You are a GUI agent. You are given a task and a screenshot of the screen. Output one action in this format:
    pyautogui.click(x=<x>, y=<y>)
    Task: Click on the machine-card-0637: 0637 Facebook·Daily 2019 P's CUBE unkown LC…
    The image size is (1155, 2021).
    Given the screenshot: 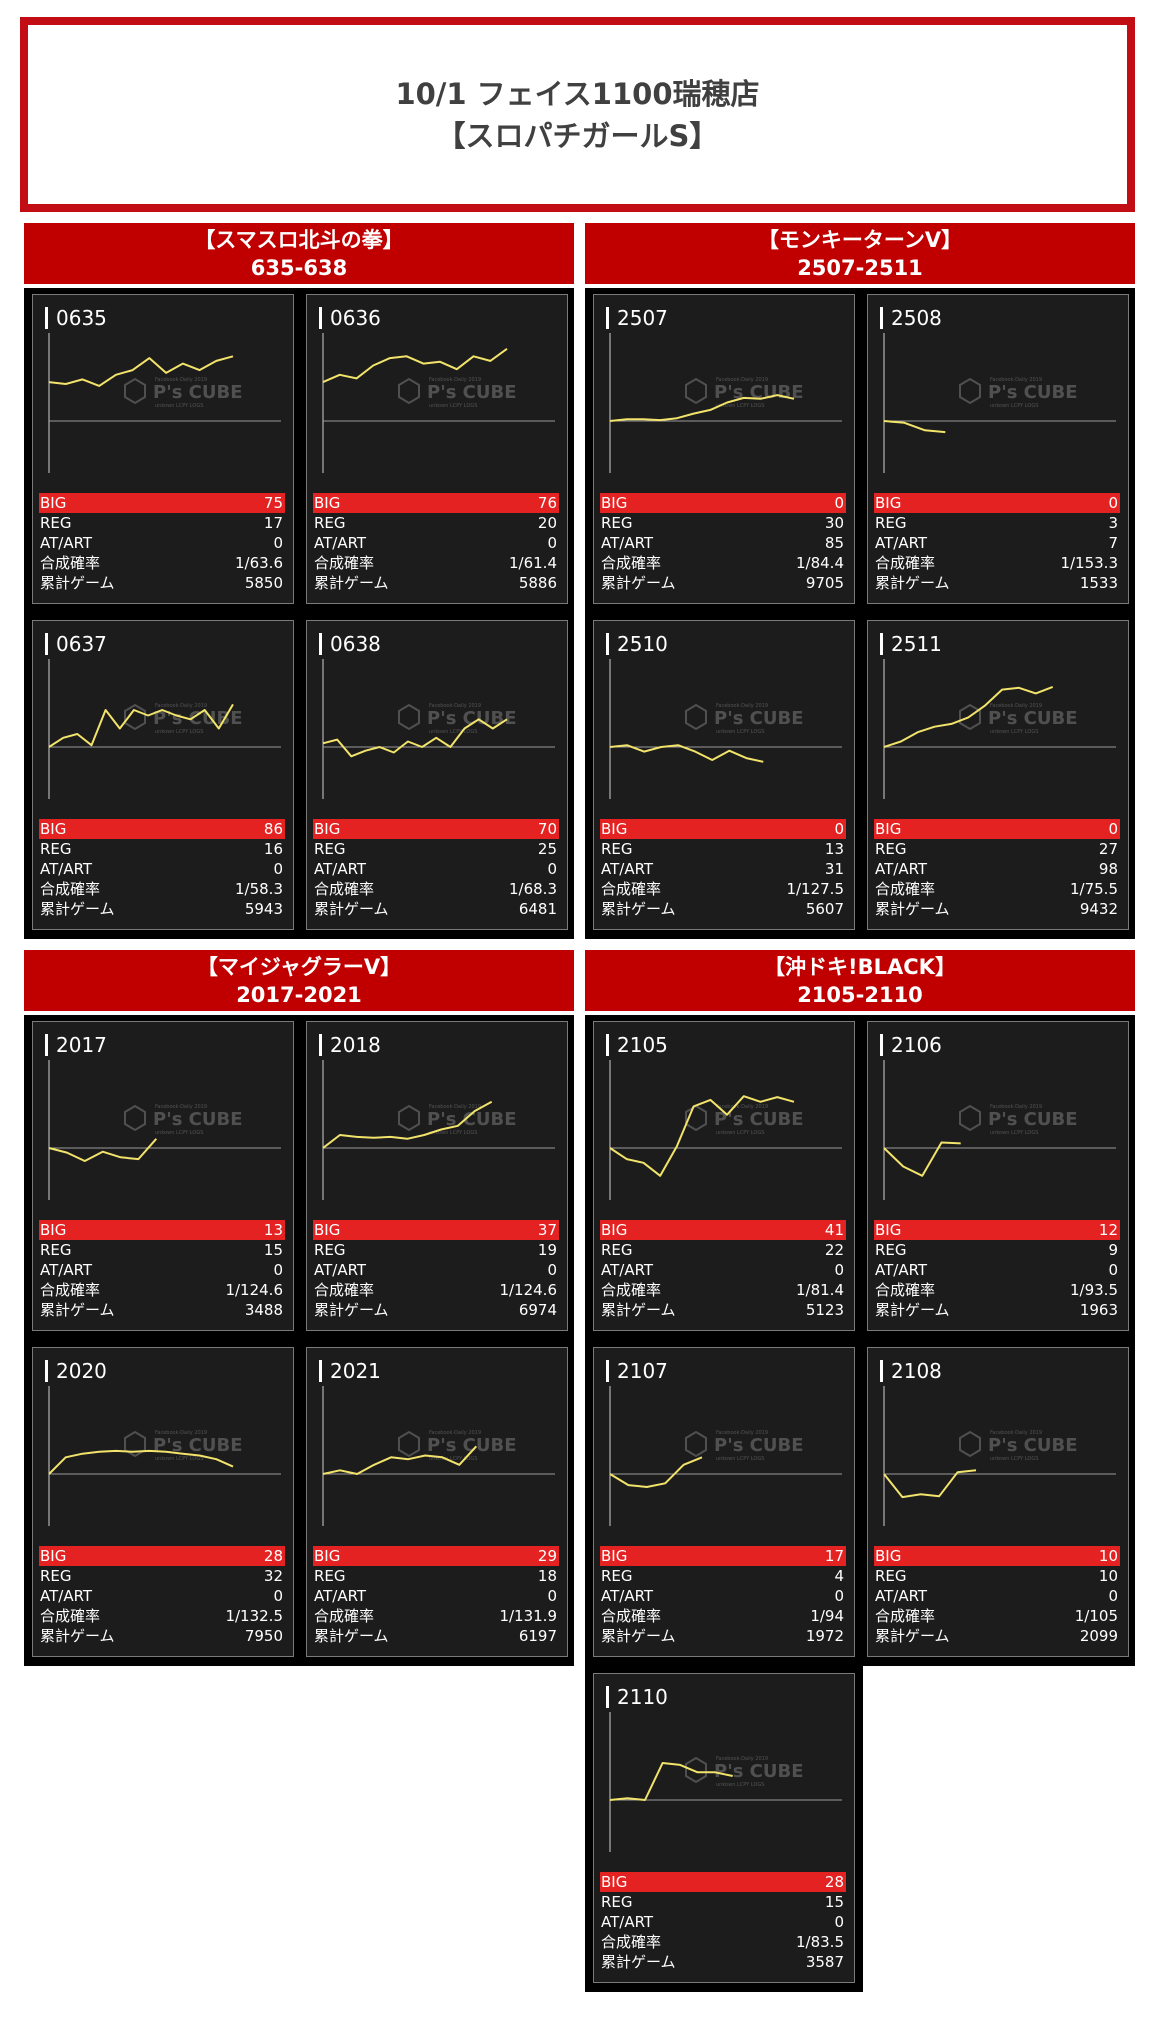 What is the action you would take?
    pyautogui.click(x=163, y=775)
    